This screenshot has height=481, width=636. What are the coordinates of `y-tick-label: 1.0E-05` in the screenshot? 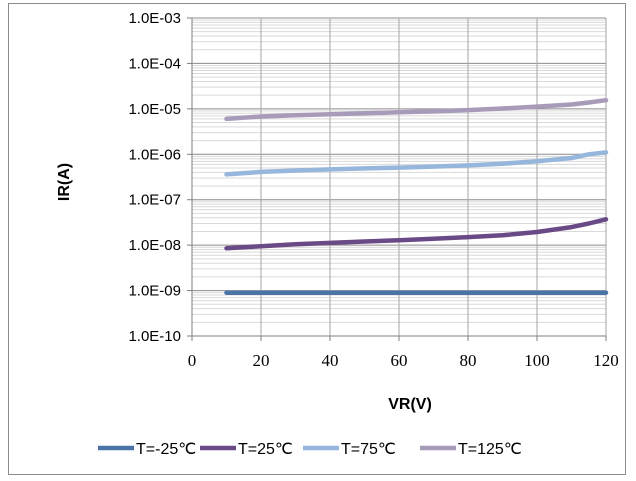 It's located at (154, 109).